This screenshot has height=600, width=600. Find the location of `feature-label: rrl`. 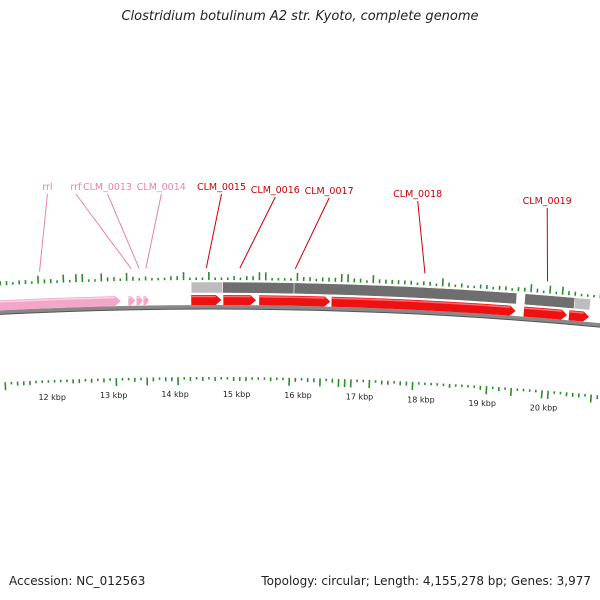

feature-label: rrl is located at coordinates (47, 187).